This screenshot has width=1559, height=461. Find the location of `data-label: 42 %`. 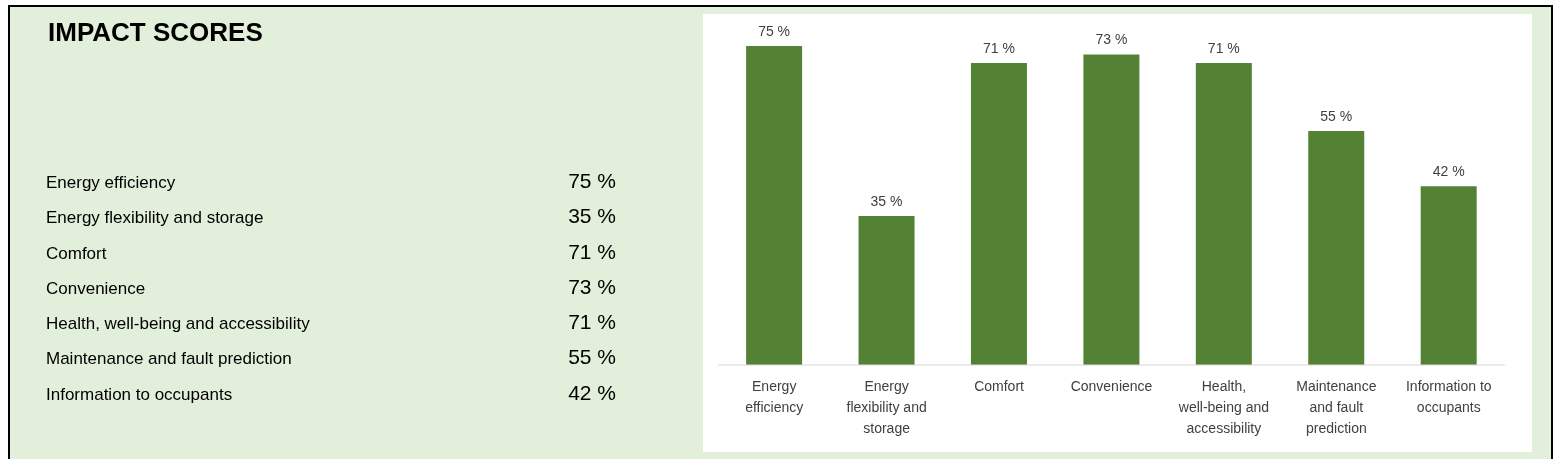

data-label: 42 % is located at coordinates (1448, 171).